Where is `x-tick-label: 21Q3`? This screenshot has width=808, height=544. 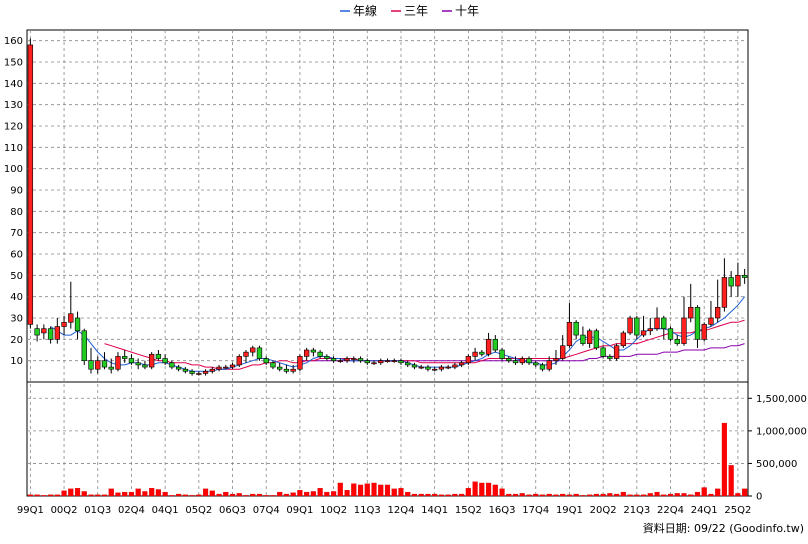
x-tick-label: 21Q3 is located at coordinates (636, 510).